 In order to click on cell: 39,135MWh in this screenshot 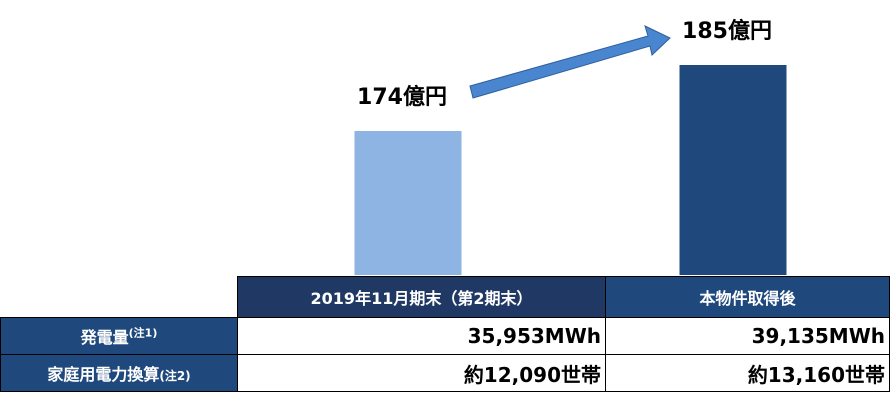, I will do `click(747, 336)`.